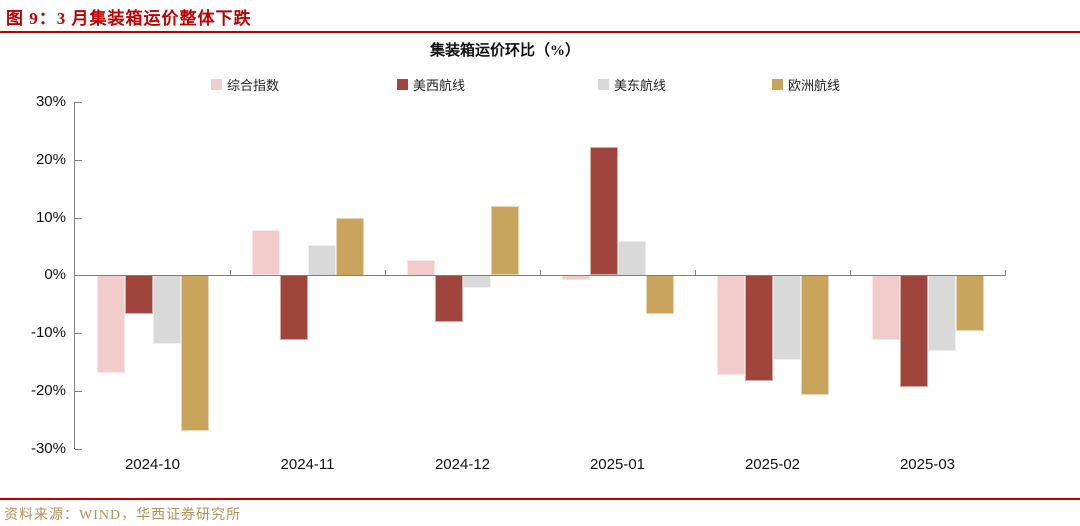  Describe the element at coordinates (129, 18) in the screenshot. I see `figure-title: 图 9：3 月集装箱运价整体下跌` at that location.